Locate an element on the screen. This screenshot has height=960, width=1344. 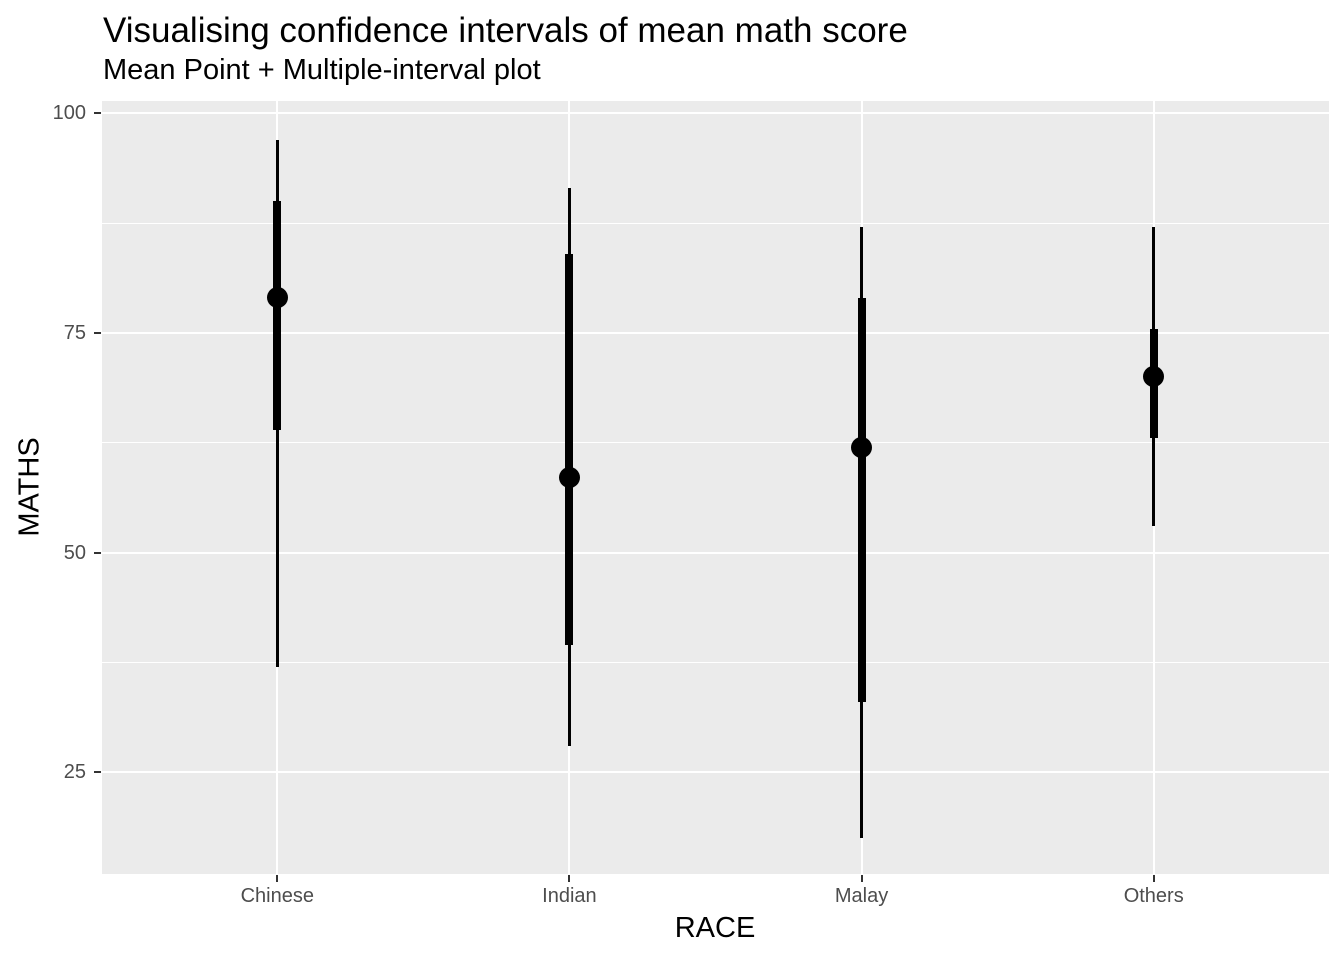
y-tick-label: 100 is located at coordinates (69, 113).